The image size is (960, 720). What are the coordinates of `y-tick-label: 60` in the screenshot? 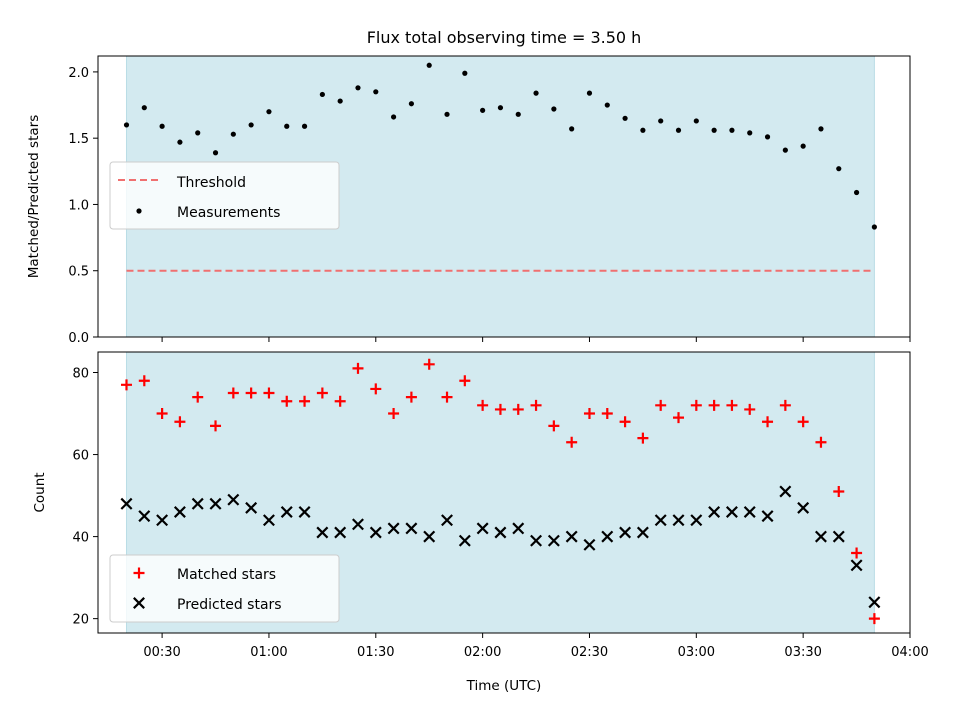 It's located at (80, 456).